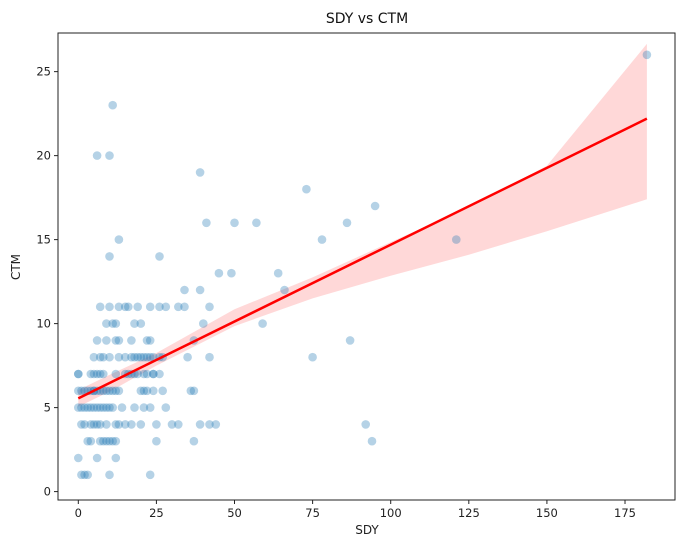 This screenshot has width=686, height=547. What do you see at coordinates (234, 513) in the screenshot?
I see `x-tick-label: 50` at bounding box center [234, 513].